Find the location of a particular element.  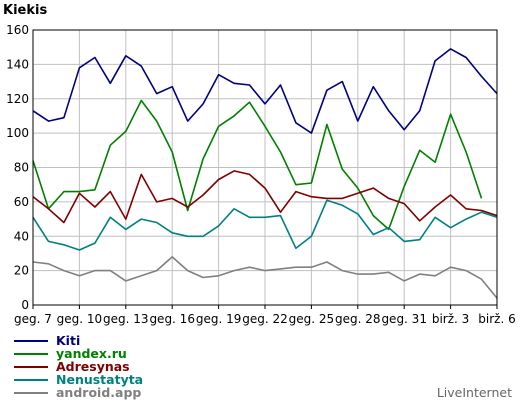

x-tick-label: geg. 22 is located at coordinates (265, 319).